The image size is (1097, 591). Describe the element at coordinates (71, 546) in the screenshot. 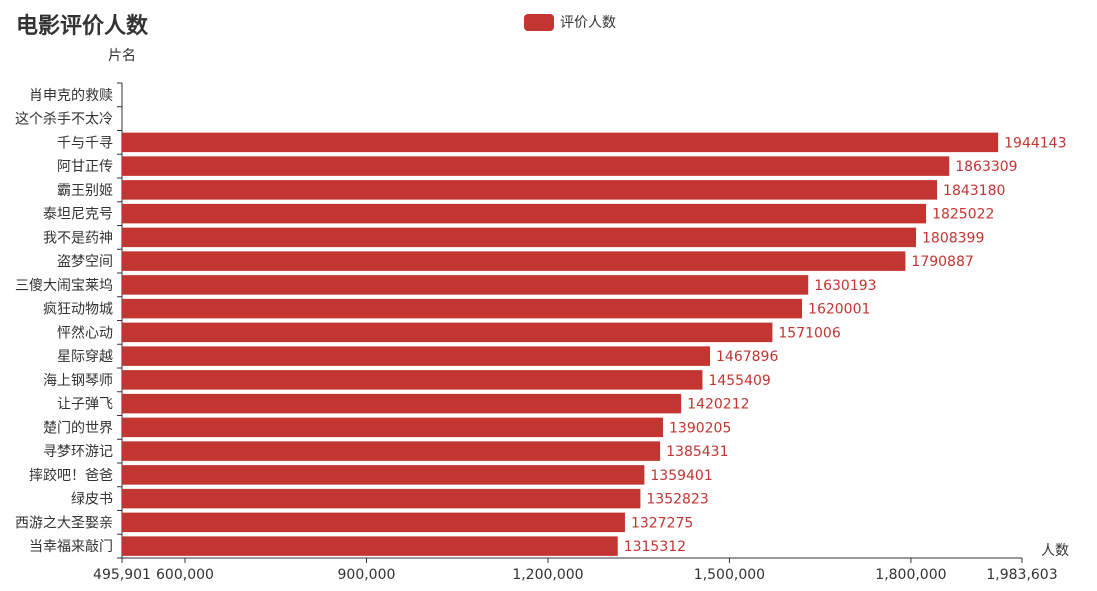

I see `y-tick-label: 当幸福来敲门` at that location.